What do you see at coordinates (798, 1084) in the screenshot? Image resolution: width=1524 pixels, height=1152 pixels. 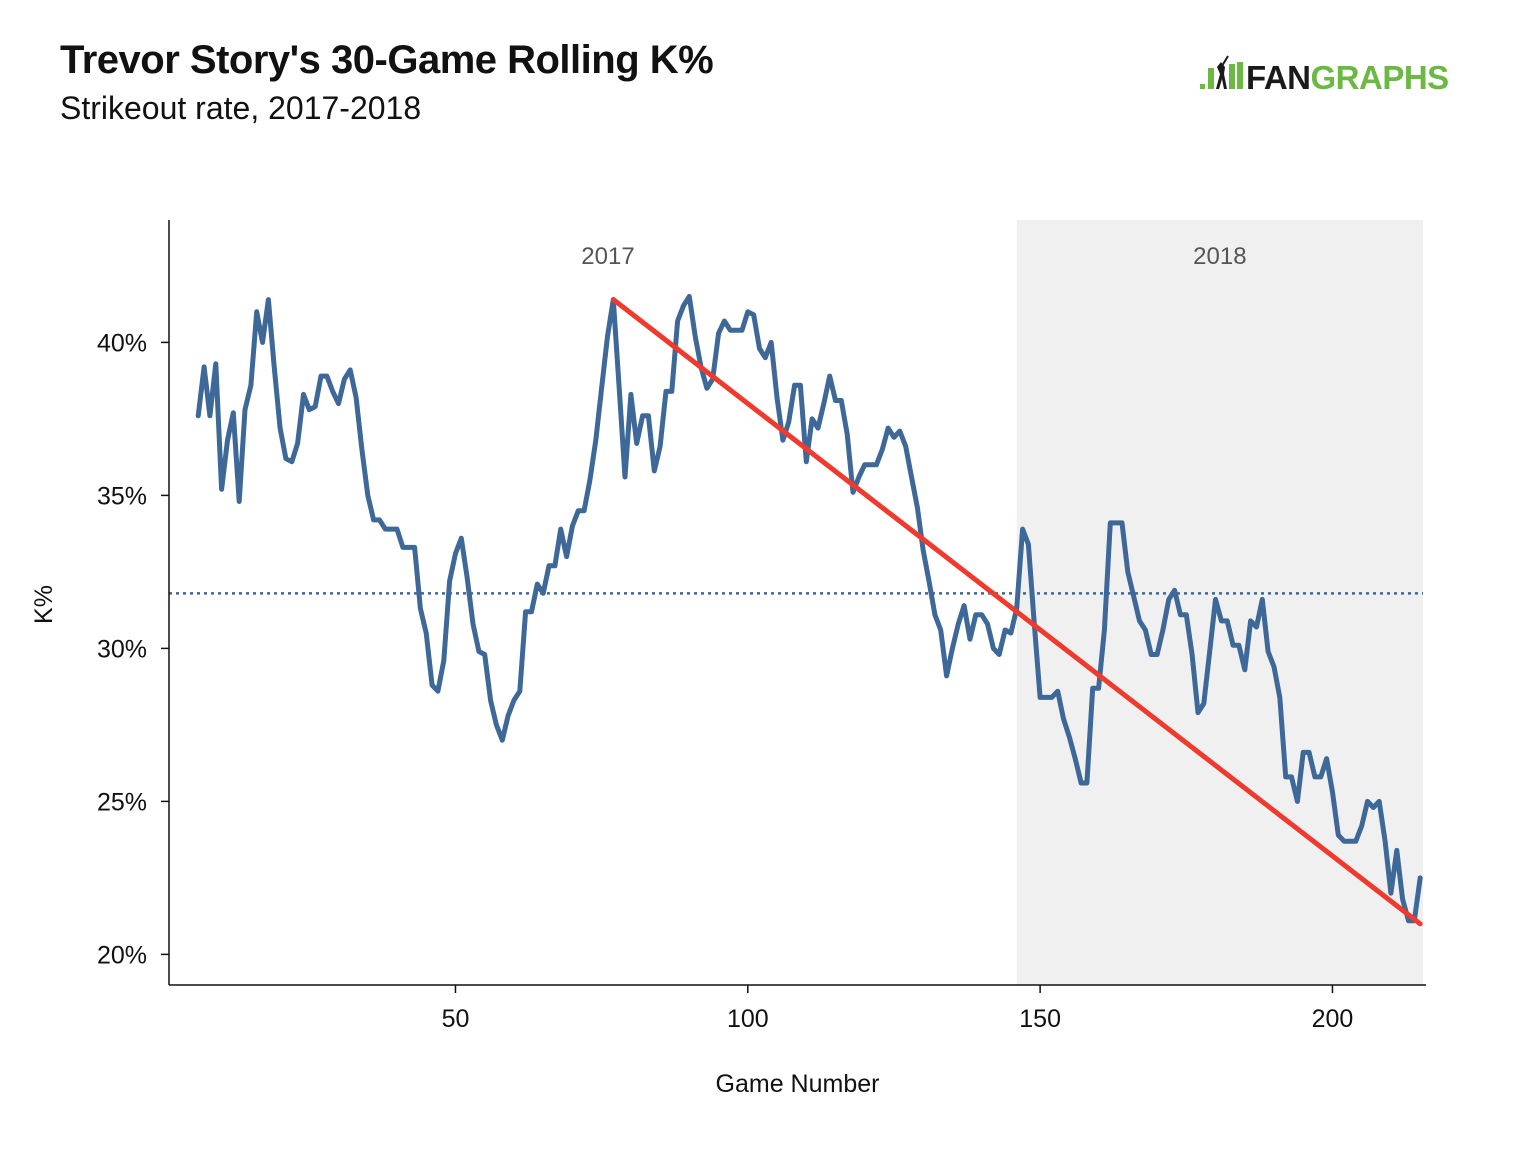 I see `x-axis-title: Game Number` at bounding box center [798, 1084].